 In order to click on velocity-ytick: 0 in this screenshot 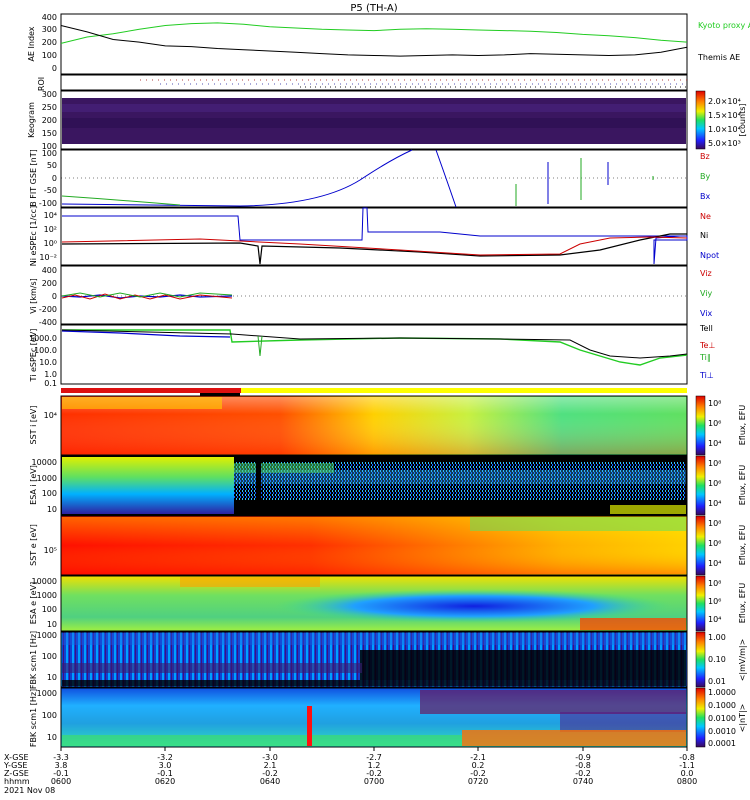, I will do `click(54, 296)`.